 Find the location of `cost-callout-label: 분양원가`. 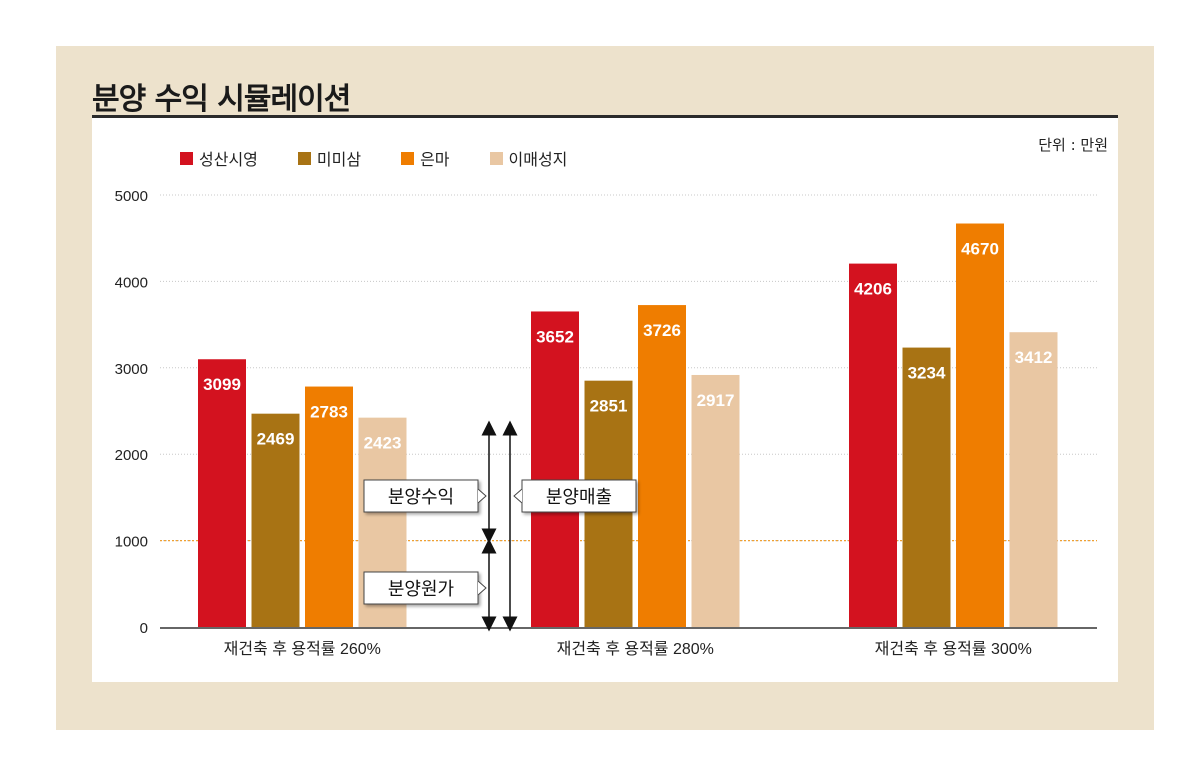

cost-callout-label: 분양원가 is located at coordinates (421, 589).